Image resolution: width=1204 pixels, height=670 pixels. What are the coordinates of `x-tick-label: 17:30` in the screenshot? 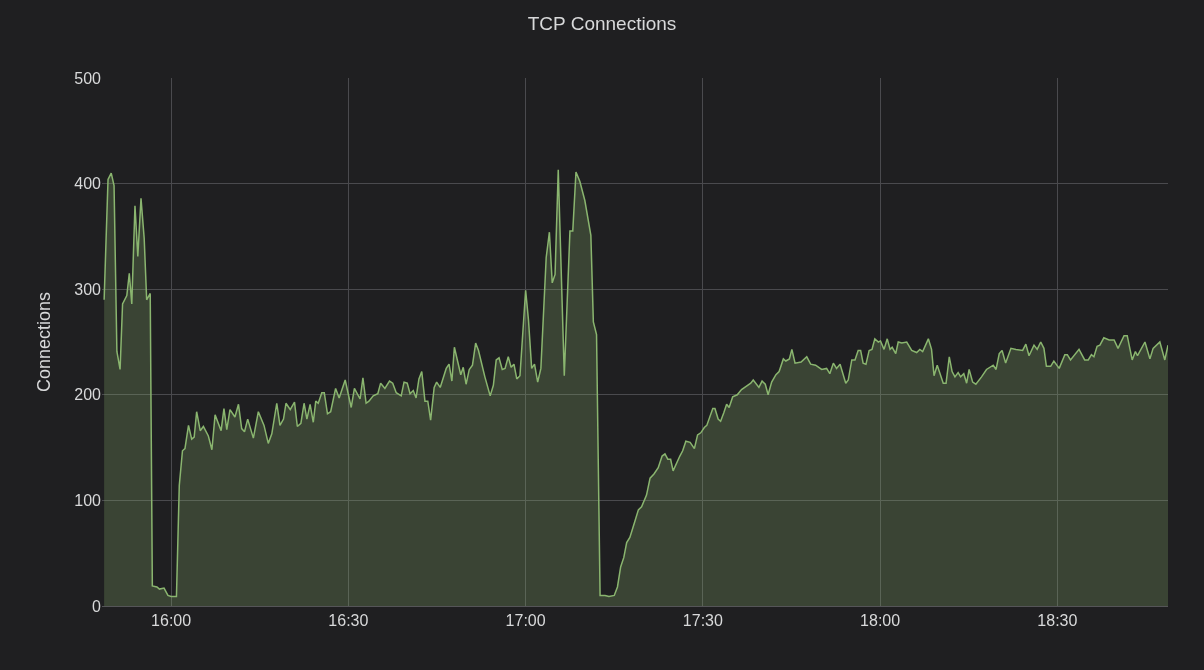 It's located at (703, 621).